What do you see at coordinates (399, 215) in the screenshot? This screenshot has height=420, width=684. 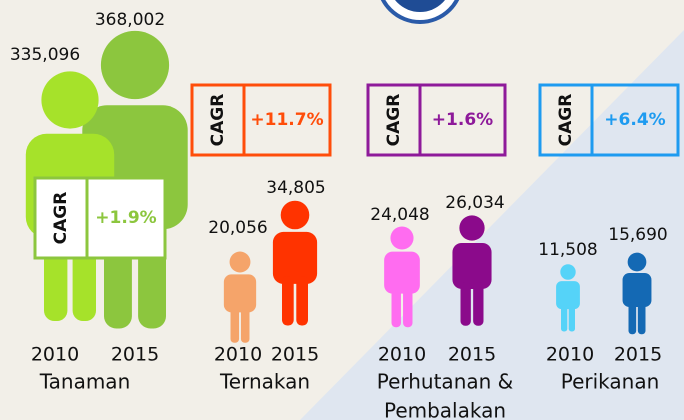 I see `value-label: 24,048` at bounding box center [399, 215].